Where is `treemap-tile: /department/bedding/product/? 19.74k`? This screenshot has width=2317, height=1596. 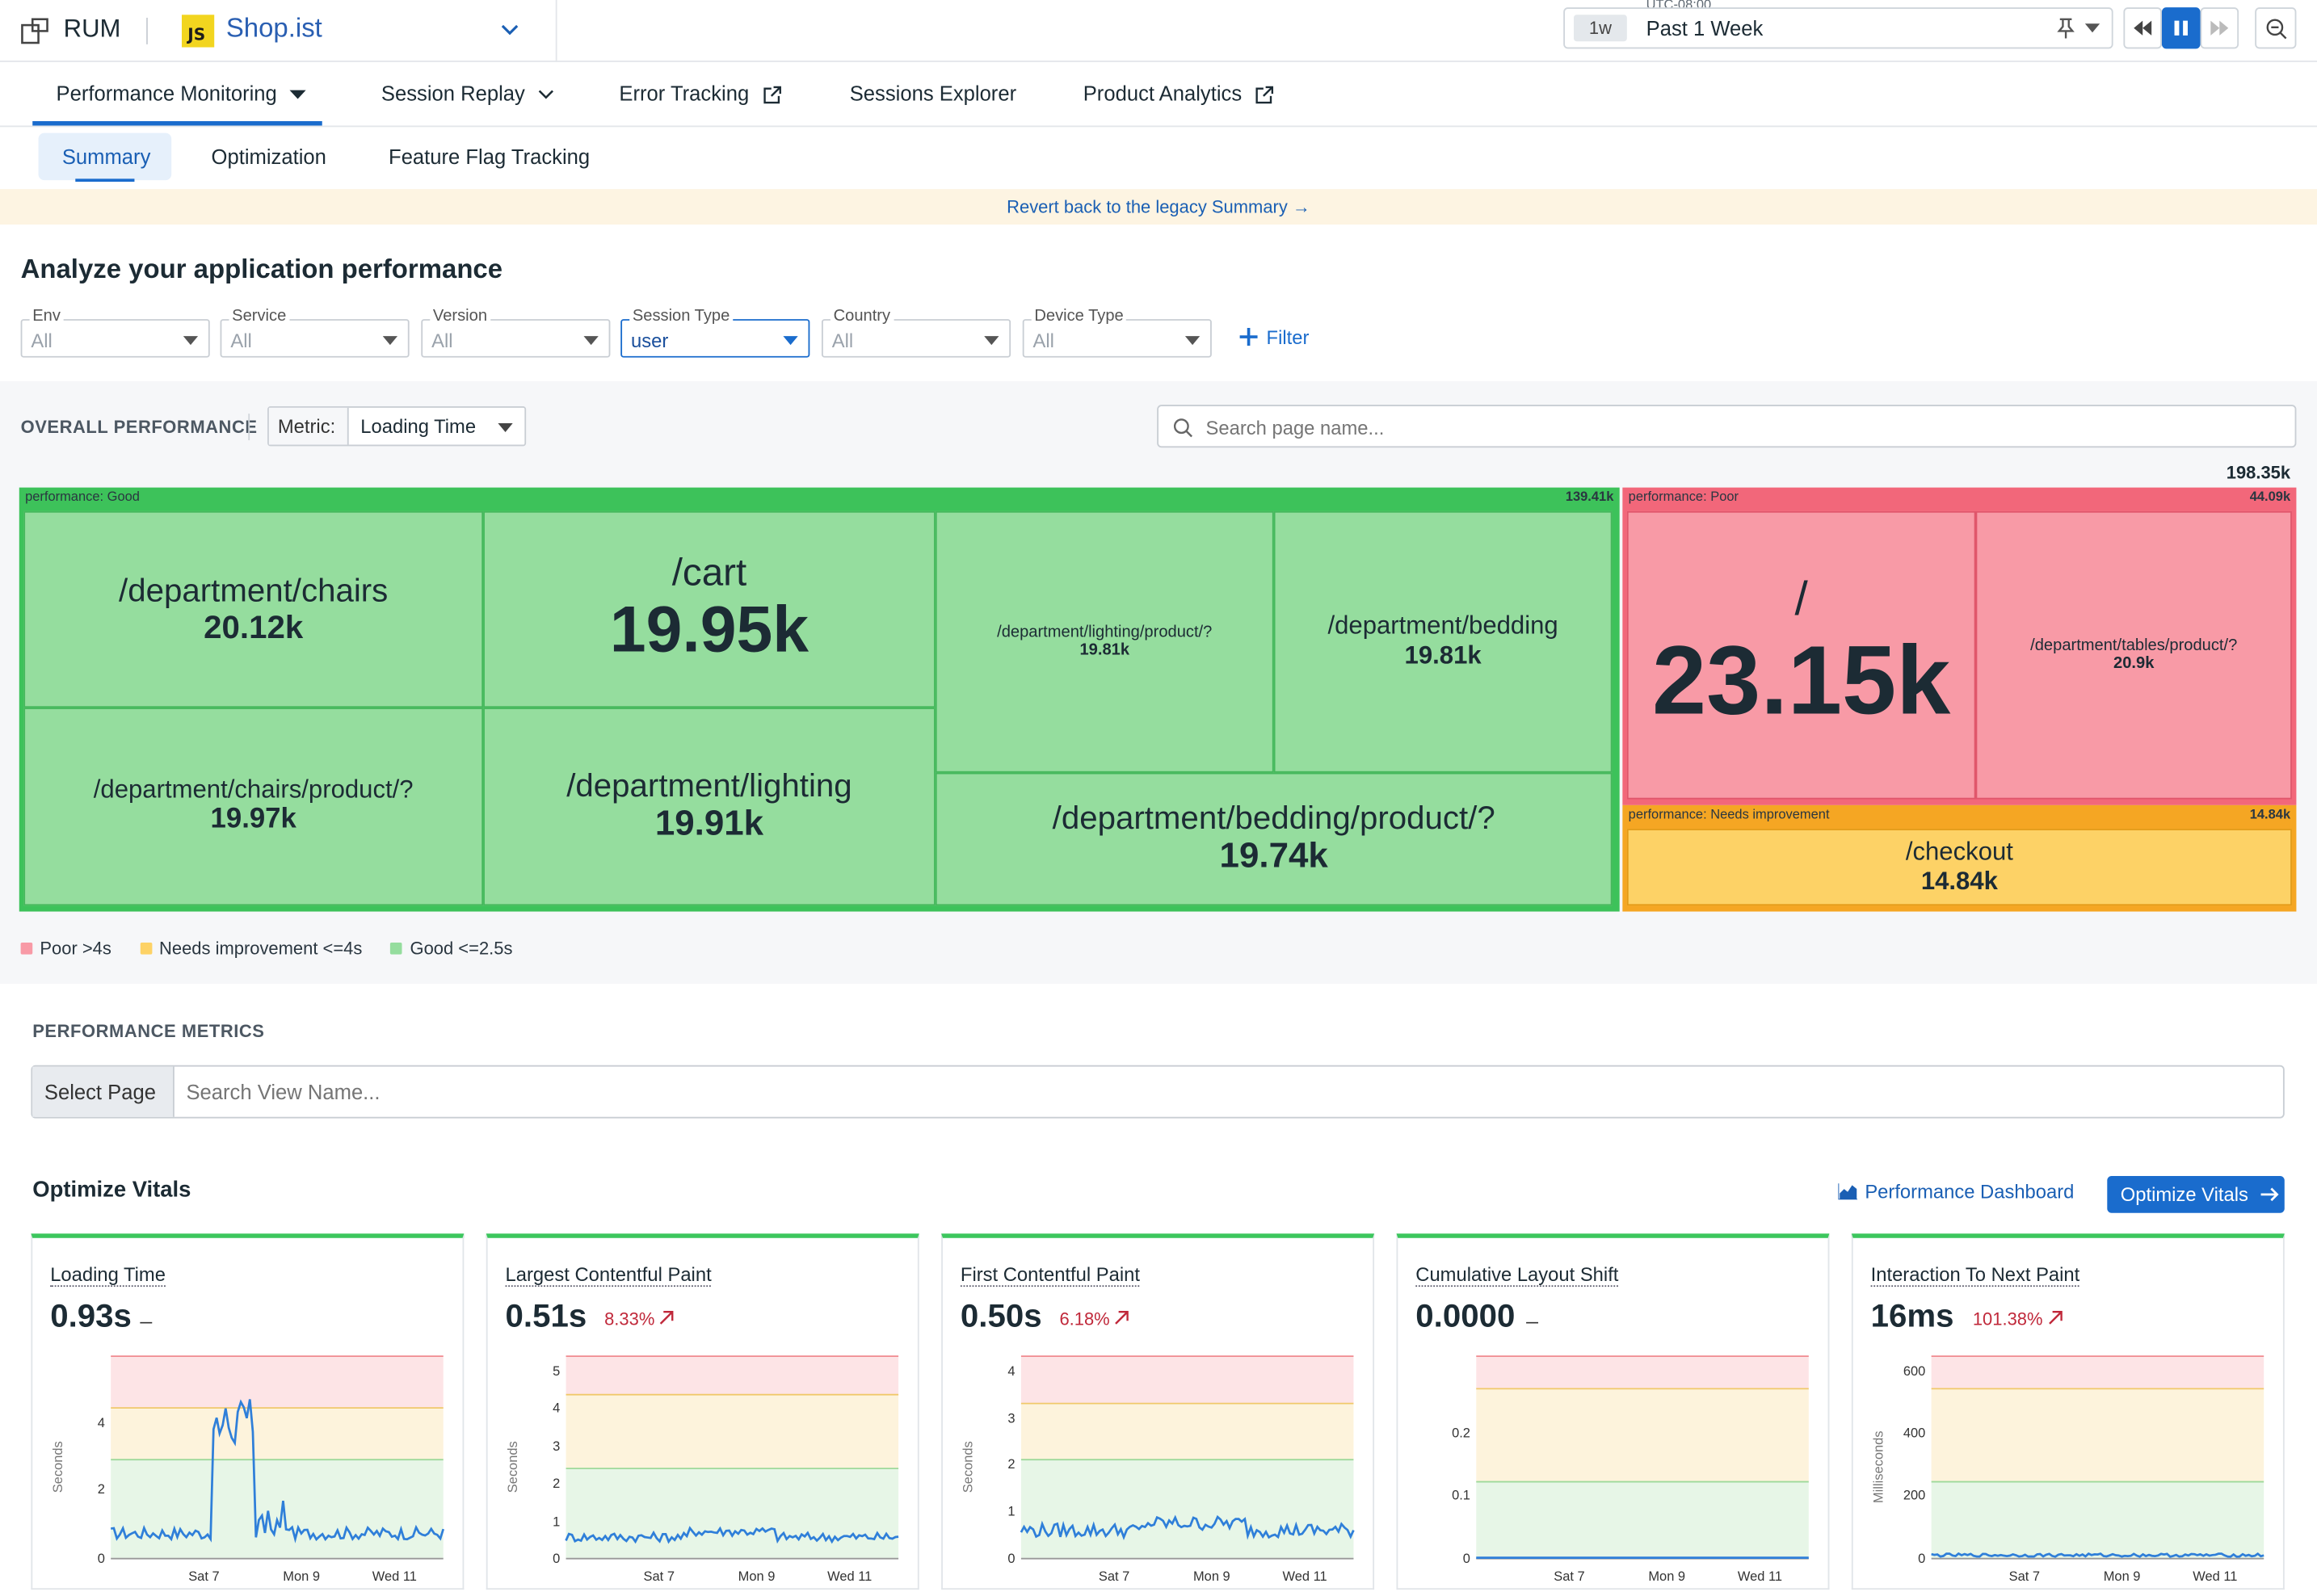
treemap-tile: /department/bedding/product/? 19.74k is located at coordinates (1274, 839).